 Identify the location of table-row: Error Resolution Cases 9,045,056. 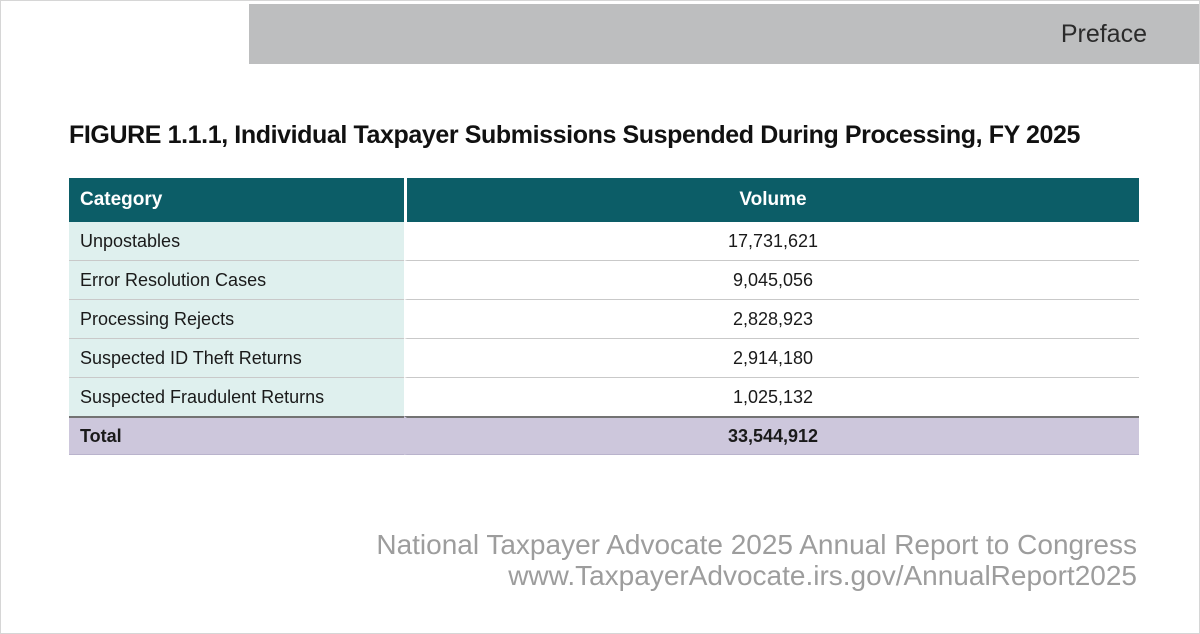
(604, 280).